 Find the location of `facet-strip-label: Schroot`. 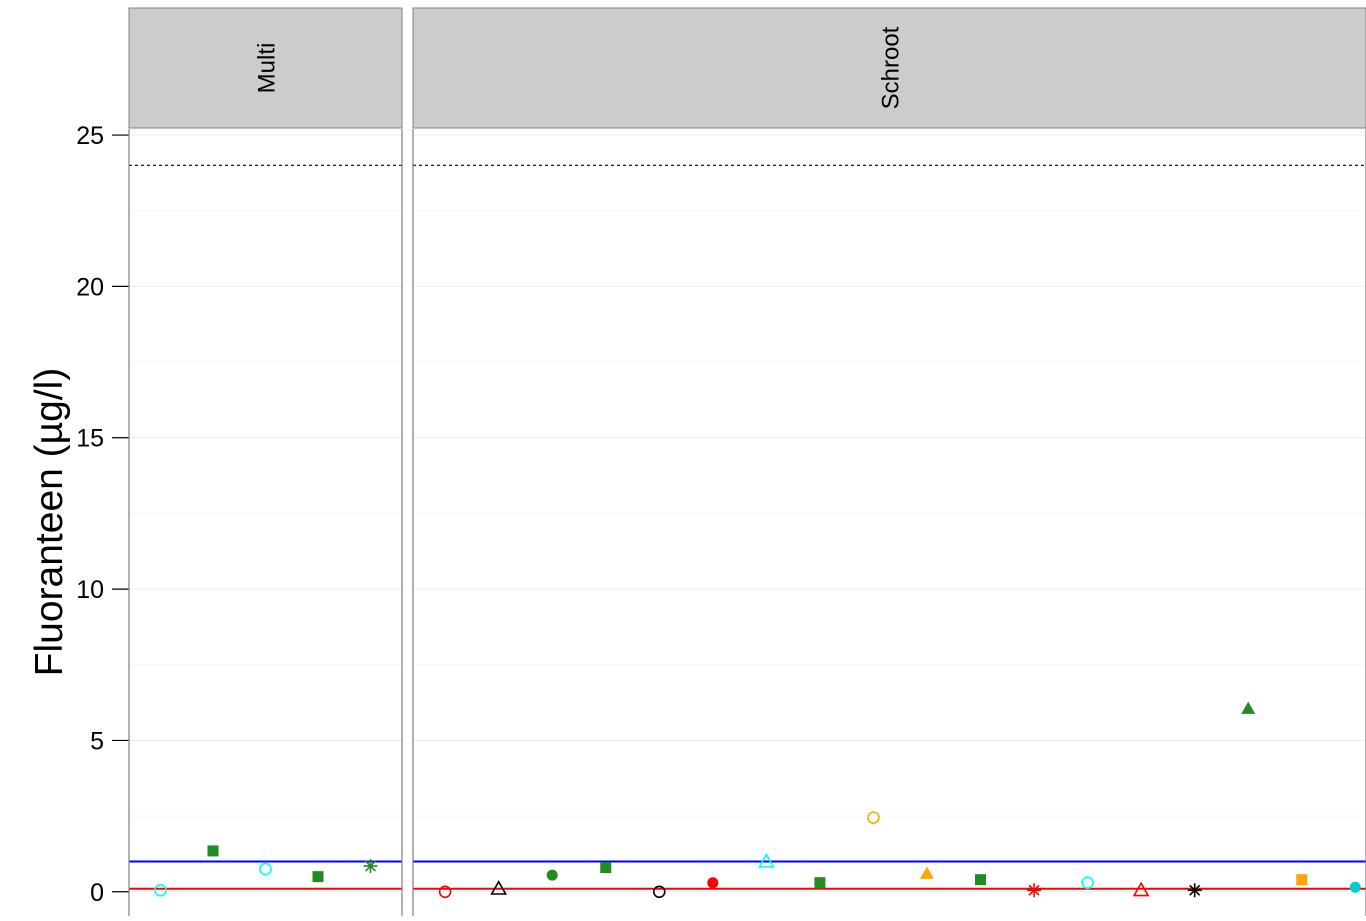

facet-strip-label: Schroot is located at coordinates (891, 67).